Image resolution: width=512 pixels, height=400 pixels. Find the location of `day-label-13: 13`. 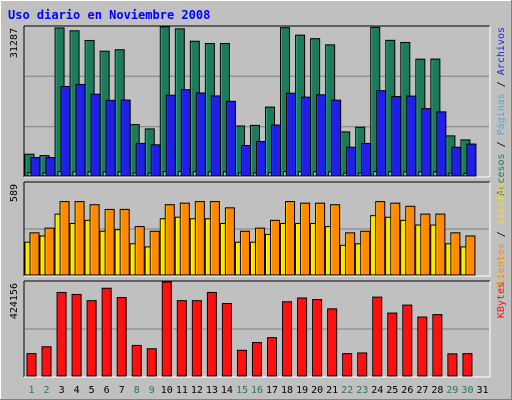

day-label-13: 13 is located at coordinates (212, 390).